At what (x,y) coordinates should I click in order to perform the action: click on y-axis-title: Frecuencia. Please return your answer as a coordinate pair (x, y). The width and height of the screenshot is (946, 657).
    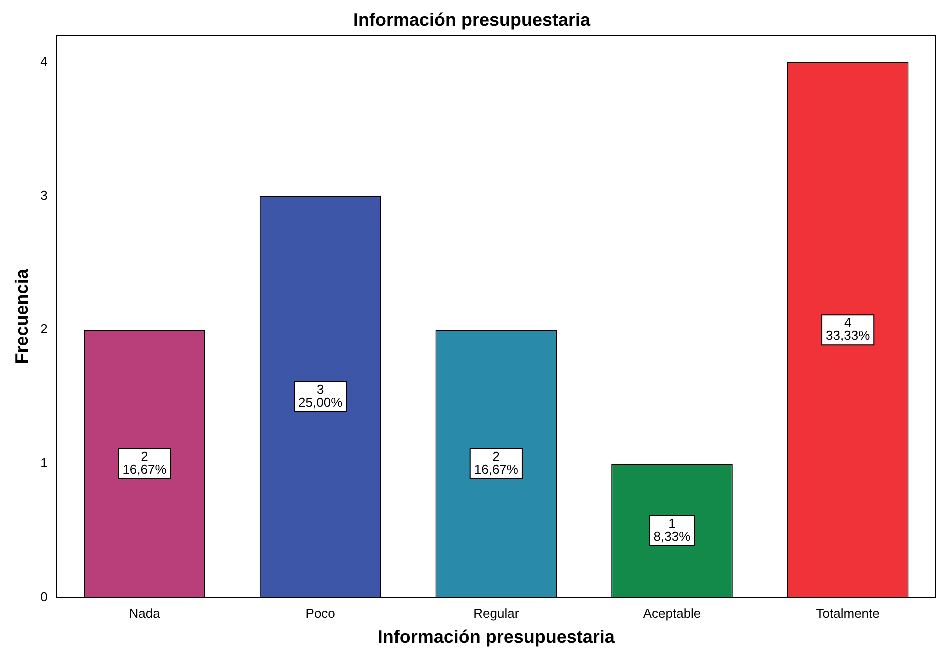
    Looking at the image, I should click on (22, 316).